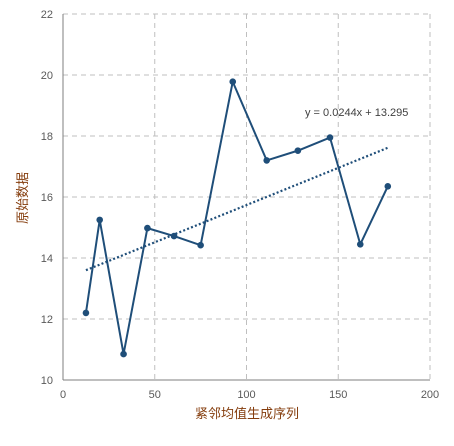 The image size is (454, 446). What do you see at coordinates (155, 395) in the screenshot?
I see `x-tick-label: 50` at bounding box center [155, 395].